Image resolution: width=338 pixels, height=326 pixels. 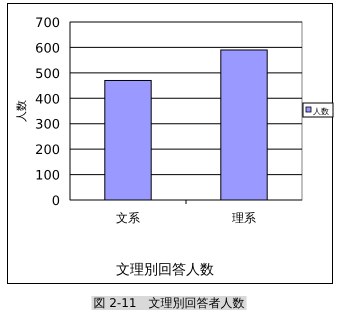 I want to click on x-tick-label: 理系, so click(x=244, y=218).